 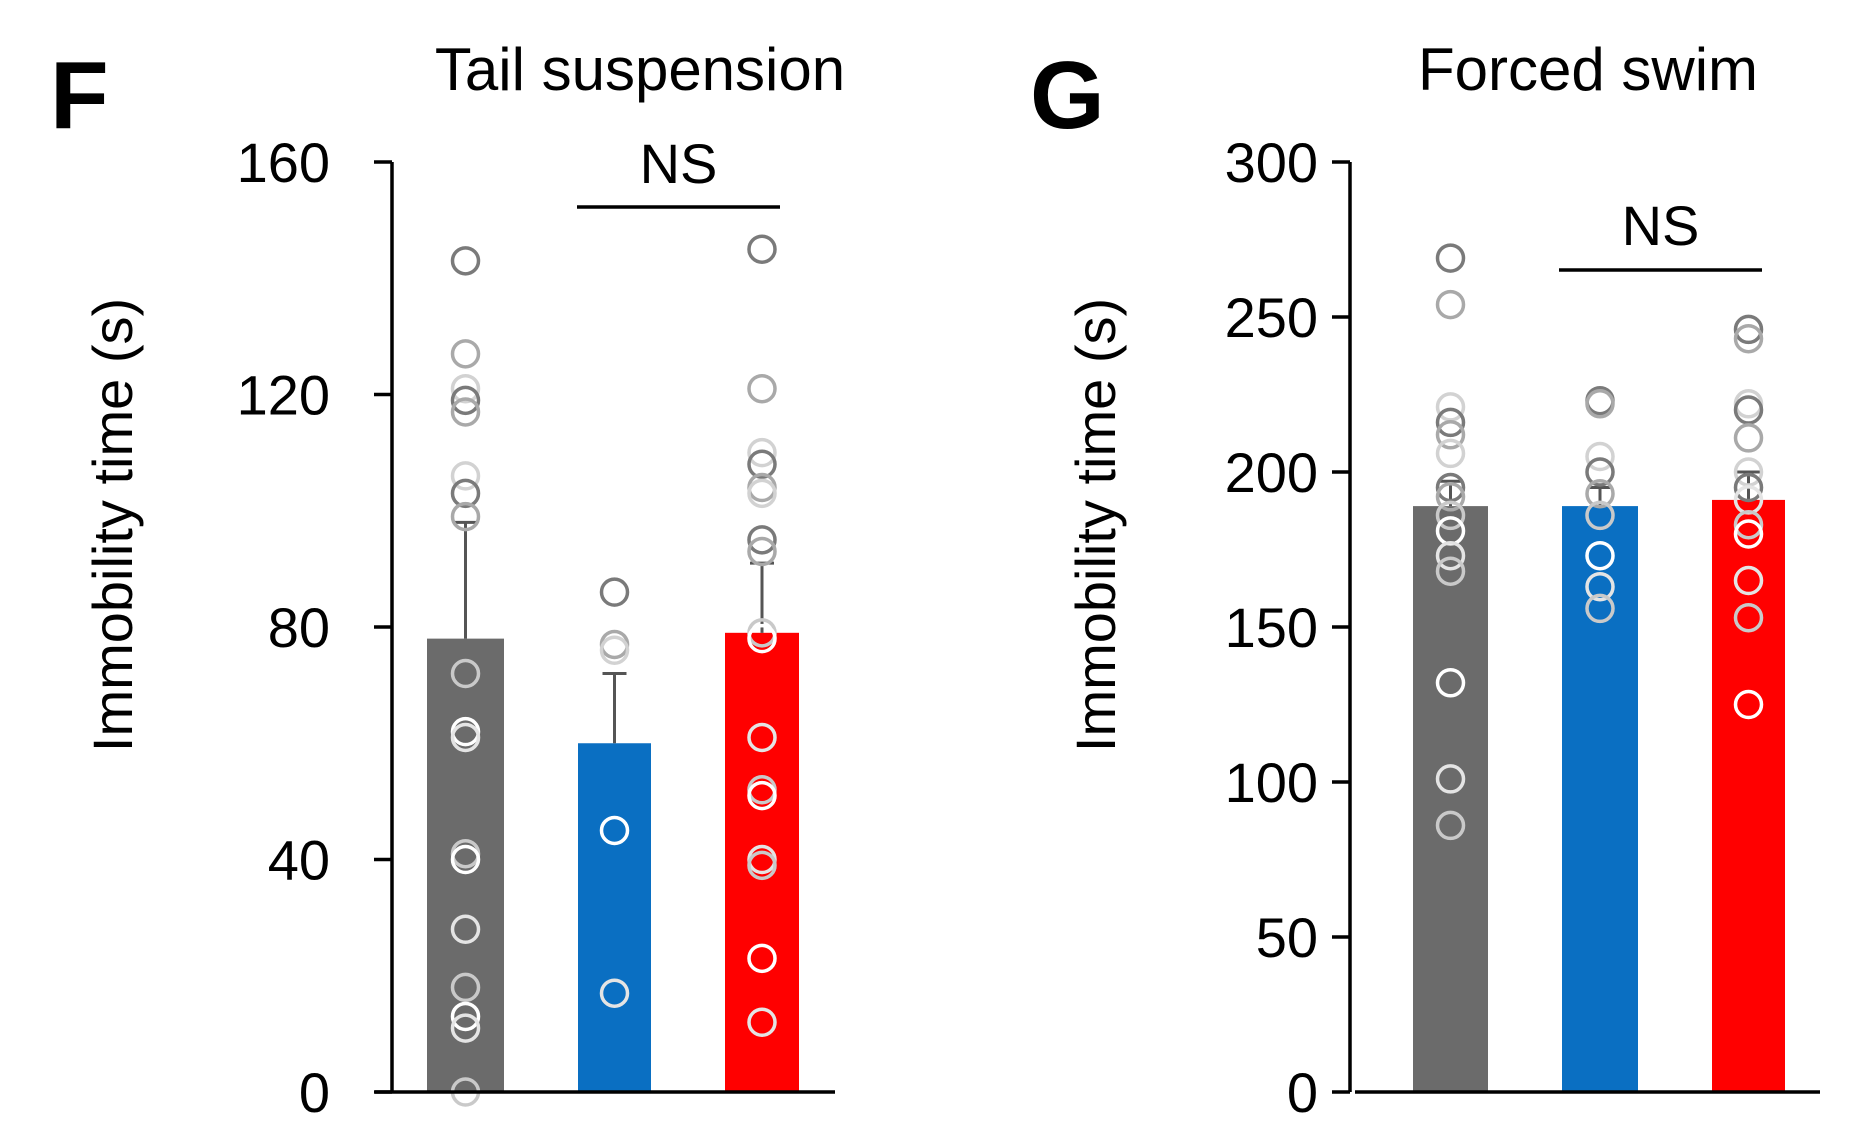 I want to click on panel-label-g: G, so click(x=1067, y=95).